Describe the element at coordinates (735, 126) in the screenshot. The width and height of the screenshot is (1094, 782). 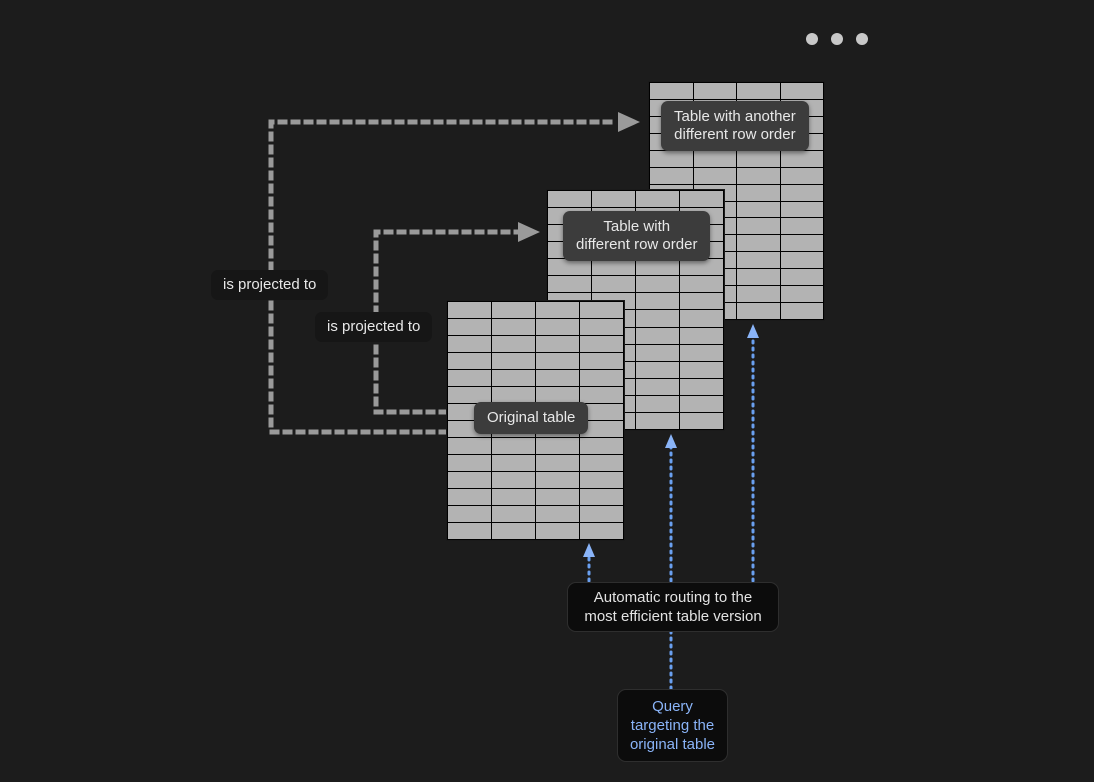
I see `table-top-label: Table with another different row order` at that location.